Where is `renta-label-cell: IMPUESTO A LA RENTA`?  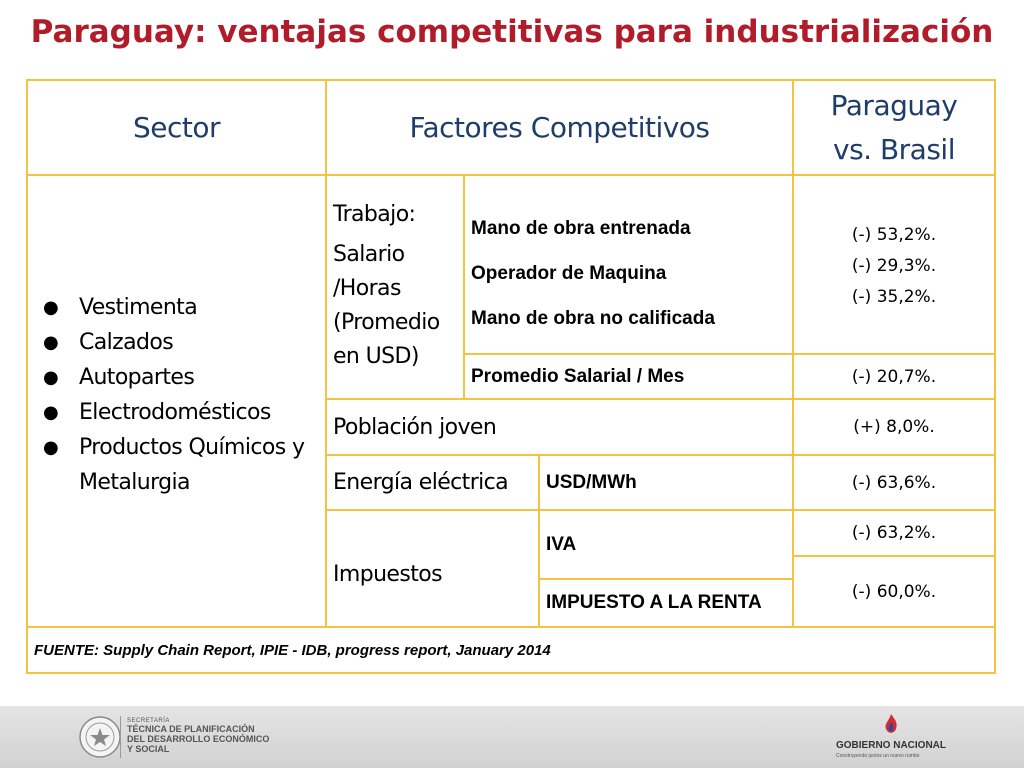
renta-label-cell: IMPUESTO A LA RENTA is located at coordinates (666, 603).